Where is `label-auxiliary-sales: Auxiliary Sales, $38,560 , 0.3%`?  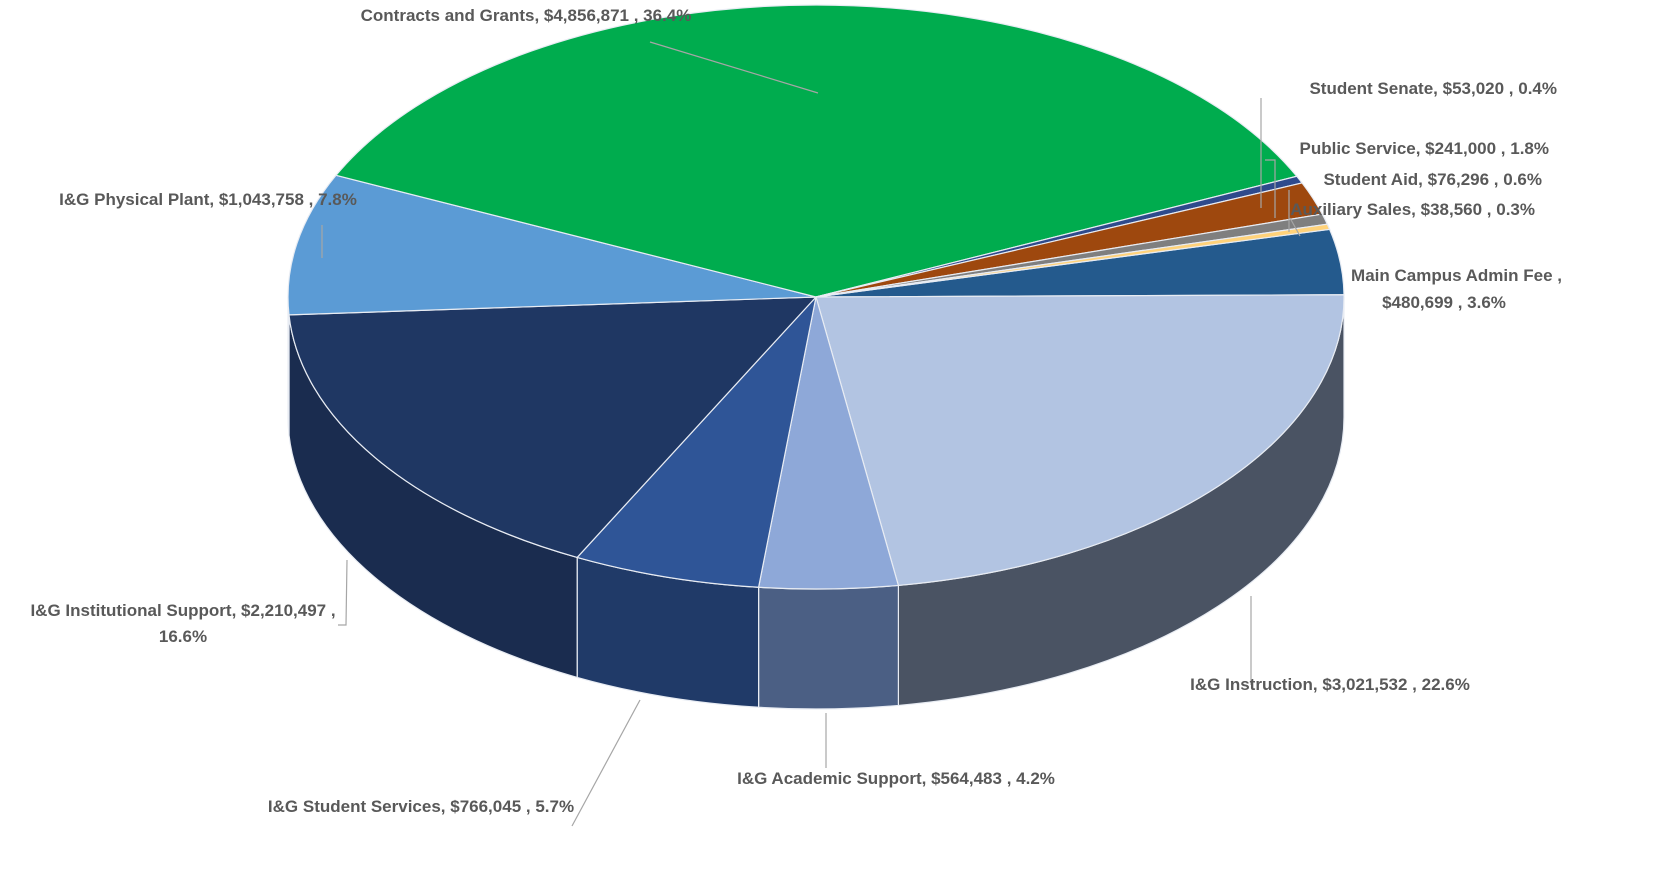 label-auxiliary-sales: Auxiliary Sales, $38,560 , 0.3% is located at coordinates (1412, 209).